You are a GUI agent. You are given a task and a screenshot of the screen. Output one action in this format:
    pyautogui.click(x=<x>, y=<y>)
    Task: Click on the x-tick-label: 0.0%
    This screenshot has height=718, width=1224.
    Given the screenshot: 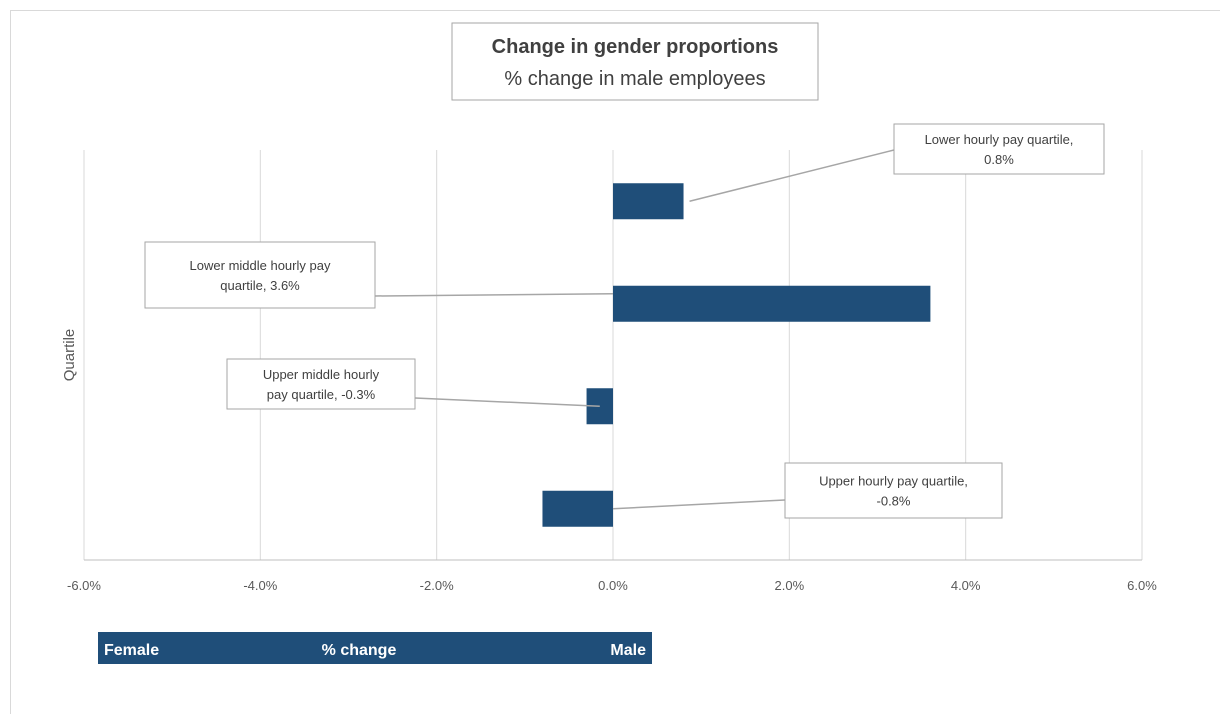 What is the action you would take?
    pyautogui.click(x=613, y=585)
    